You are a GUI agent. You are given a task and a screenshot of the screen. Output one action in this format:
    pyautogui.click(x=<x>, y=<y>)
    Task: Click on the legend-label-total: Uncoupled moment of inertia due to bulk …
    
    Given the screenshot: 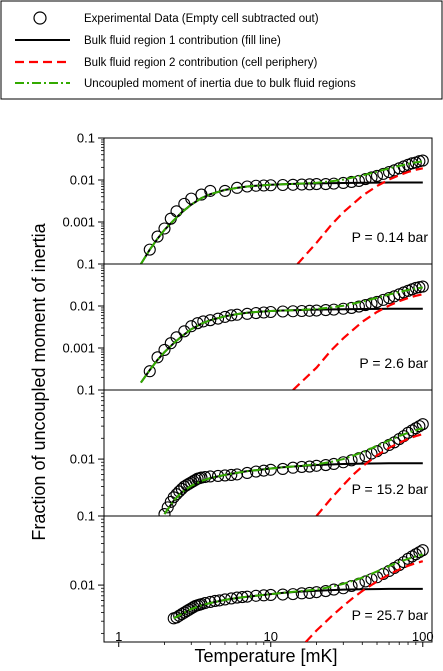 What is the action you would take?
    pyautogui.click(x=220, y=84)
    